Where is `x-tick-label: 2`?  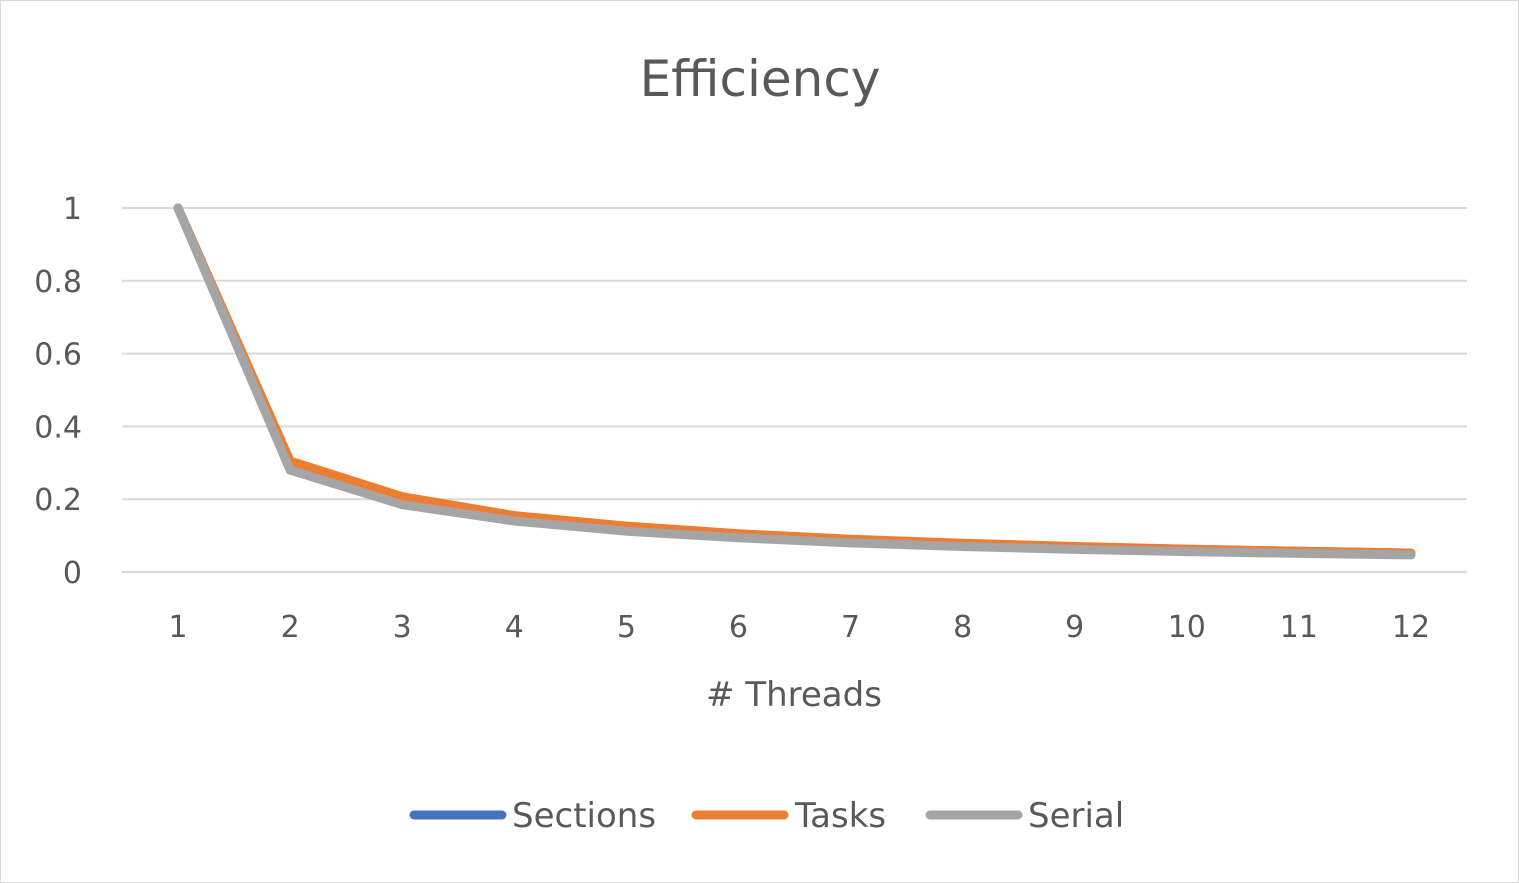
x-tick-label: 2 is located at coordinates (290, 627).